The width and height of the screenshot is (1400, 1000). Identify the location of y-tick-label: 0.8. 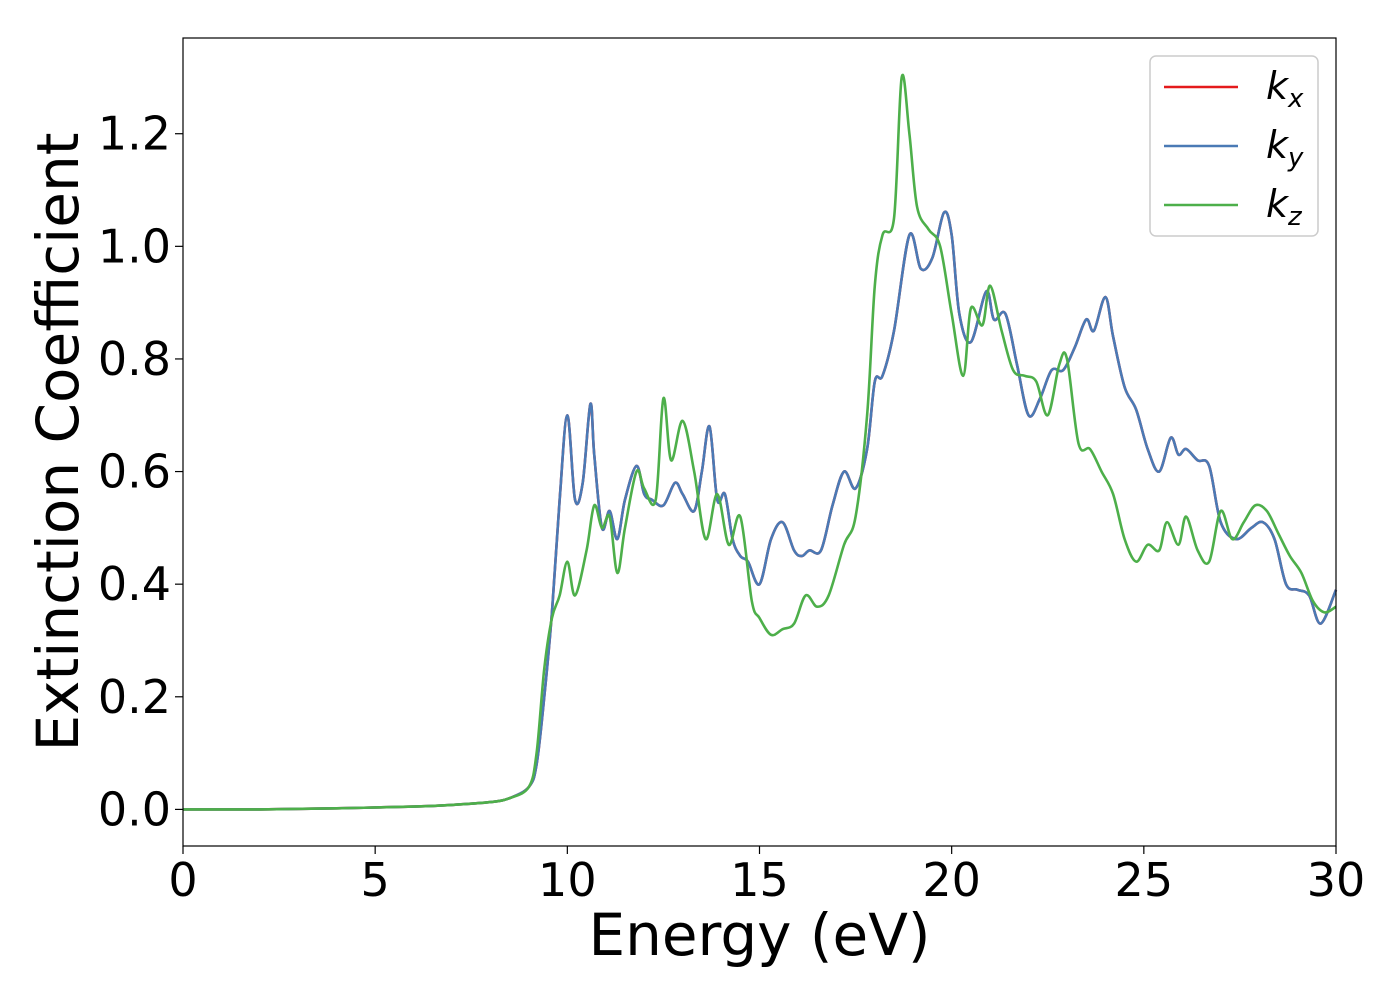
(134, 359).